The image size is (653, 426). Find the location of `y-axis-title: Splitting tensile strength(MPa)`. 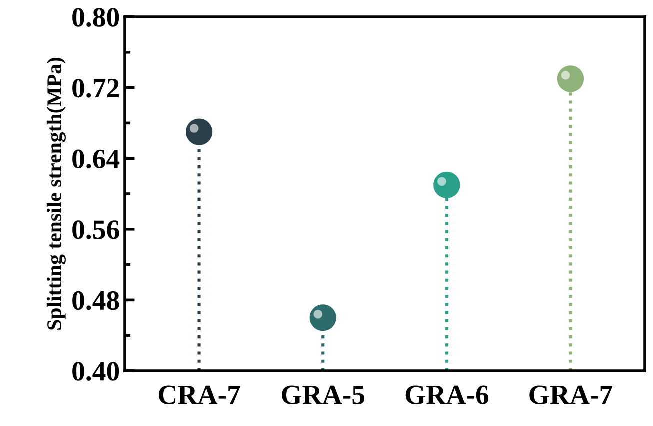

y-axis-title: Splitting tensile strength(MPa) is located at coordinates (56, 194).